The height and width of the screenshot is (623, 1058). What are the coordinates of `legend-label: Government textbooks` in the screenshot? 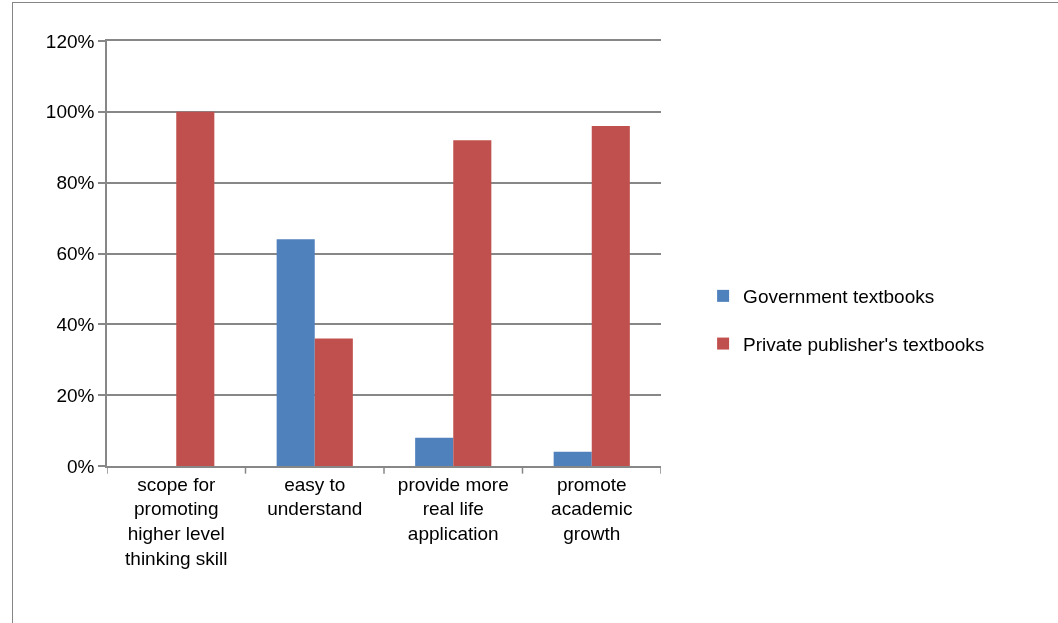 It's located at (839, 297).